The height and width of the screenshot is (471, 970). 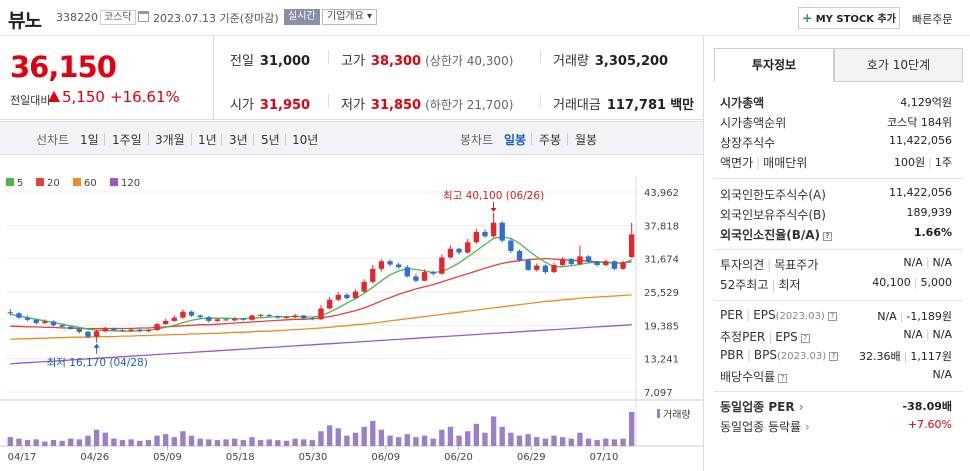 I want to click on range-5y: 5년, so click(x=270, y=140).